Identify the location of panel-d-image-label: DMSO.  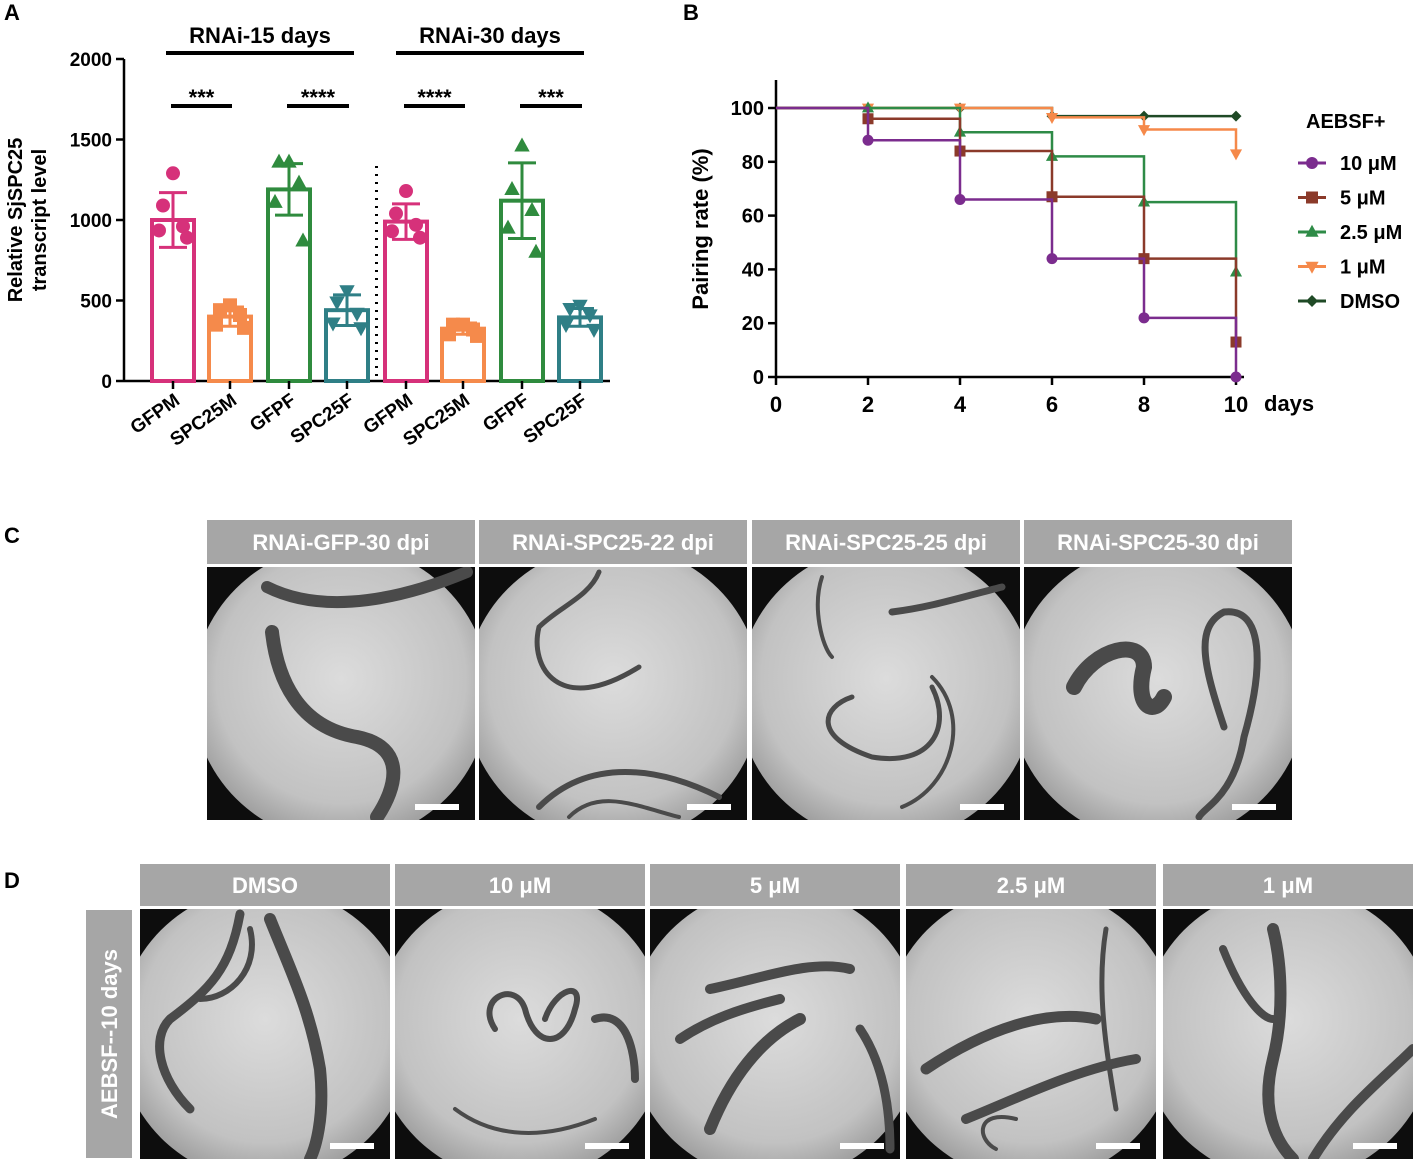
(265, 885).